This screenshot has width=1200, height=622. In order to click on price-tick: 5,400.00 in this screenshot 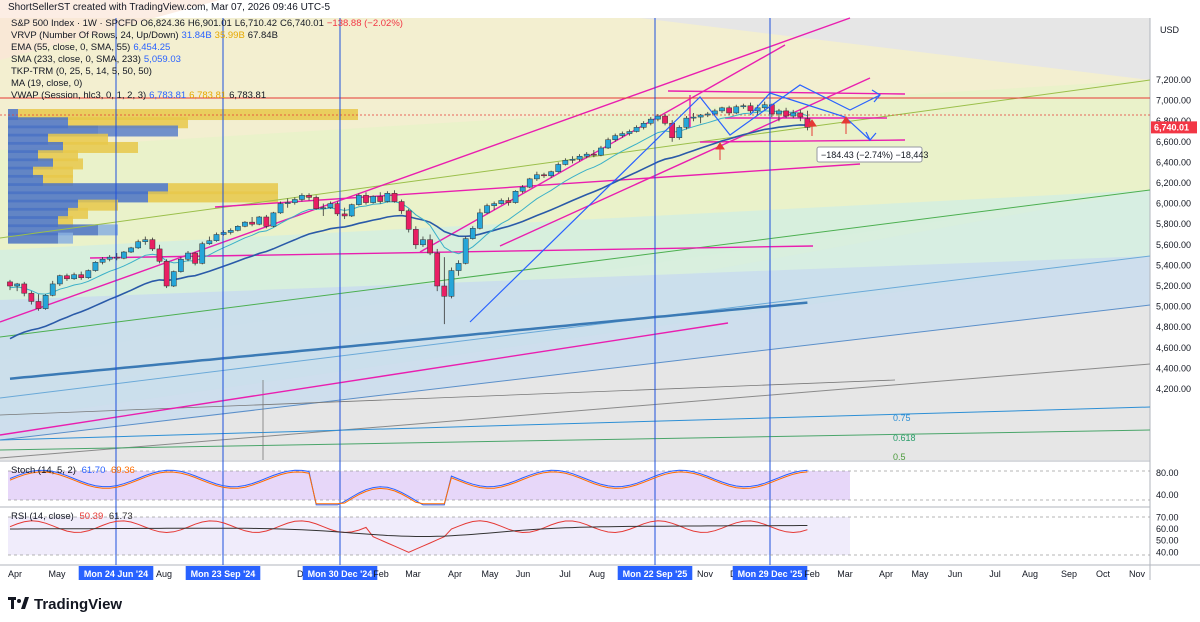, I will do `click(1173, 265)`.